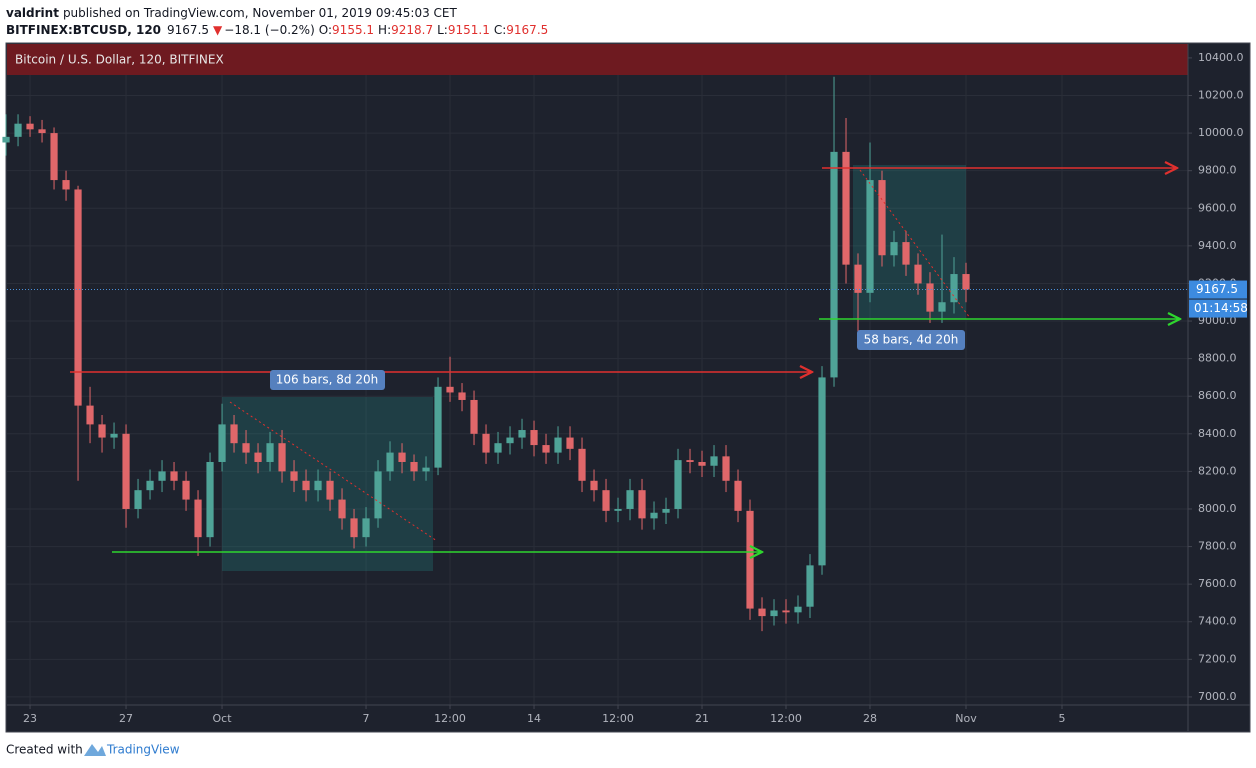  What do you see at coordinates (188, 30) in the screenshot?
I see `last: 9167.5` at bounding box center [188, 30].